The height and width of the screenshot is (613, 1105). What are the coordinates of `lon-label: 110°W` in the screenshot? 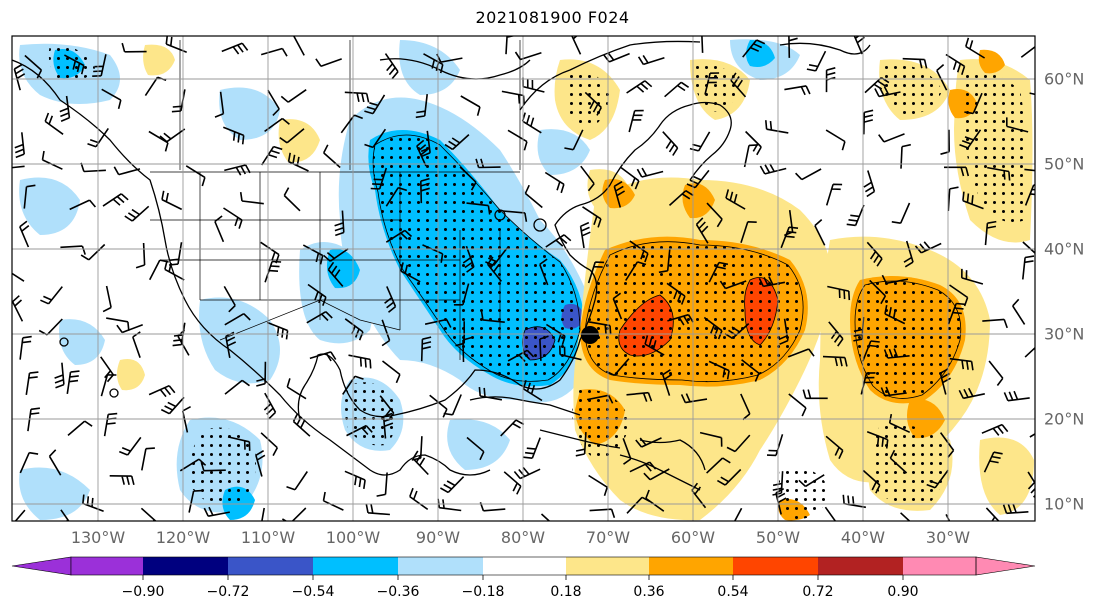 It's located at (268, 537).